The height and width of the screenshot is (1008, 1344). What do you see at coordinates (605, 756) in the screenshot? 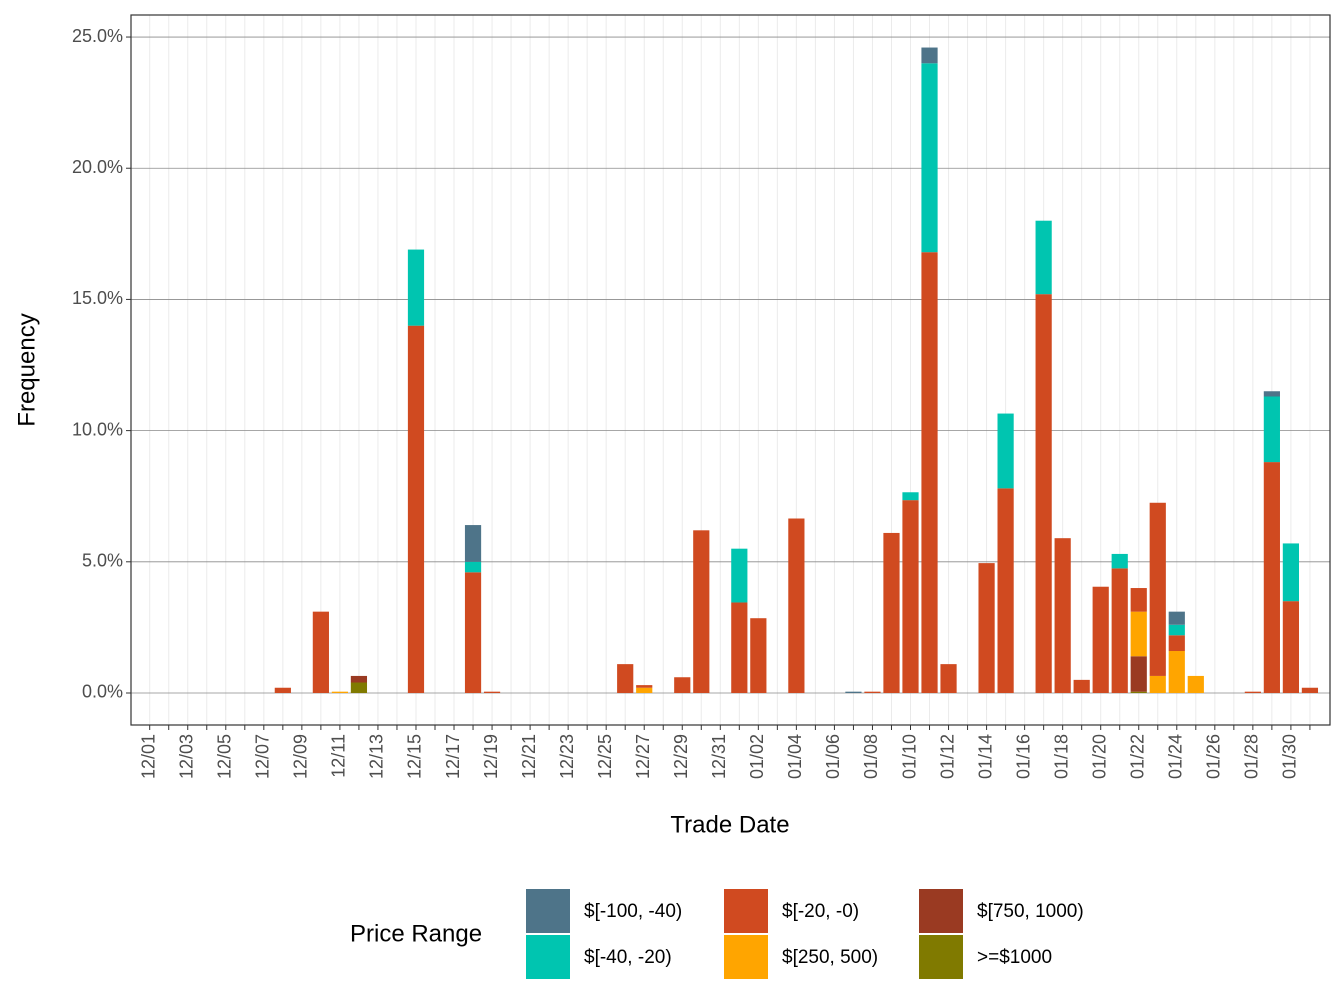
I see `x-tick-label: 12/25` at bounding box center [605, 756].